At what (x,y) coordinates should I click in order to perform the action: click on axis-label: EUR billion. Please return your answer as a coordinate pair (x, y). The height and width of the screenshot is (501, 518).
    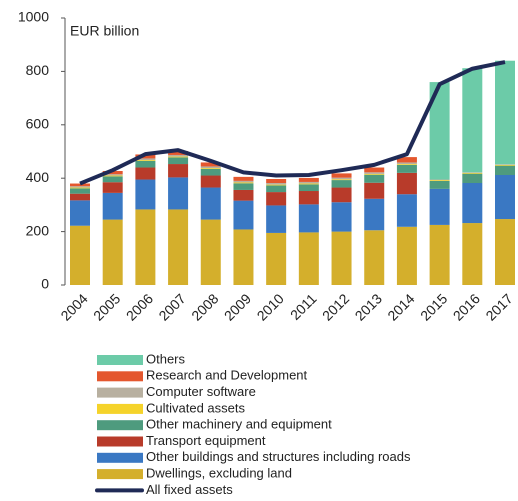
    Looking at the image, I should click on (104, 31).